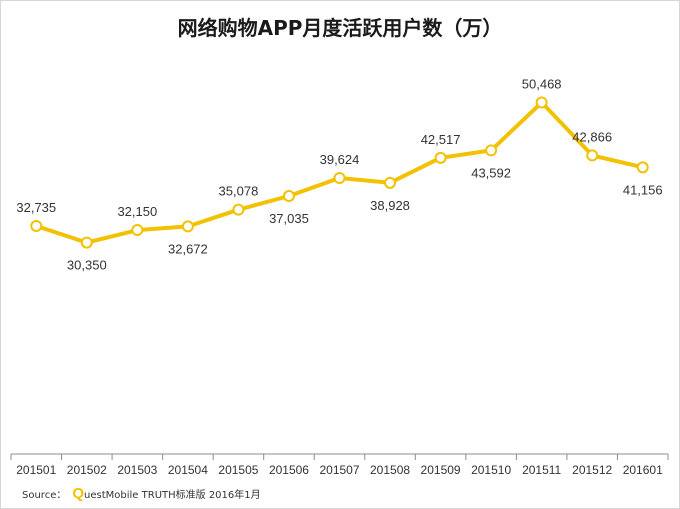  Describe the element at coordinates (441, 470) in the screenshot. I see `x-tick-label: 201509` at that location.